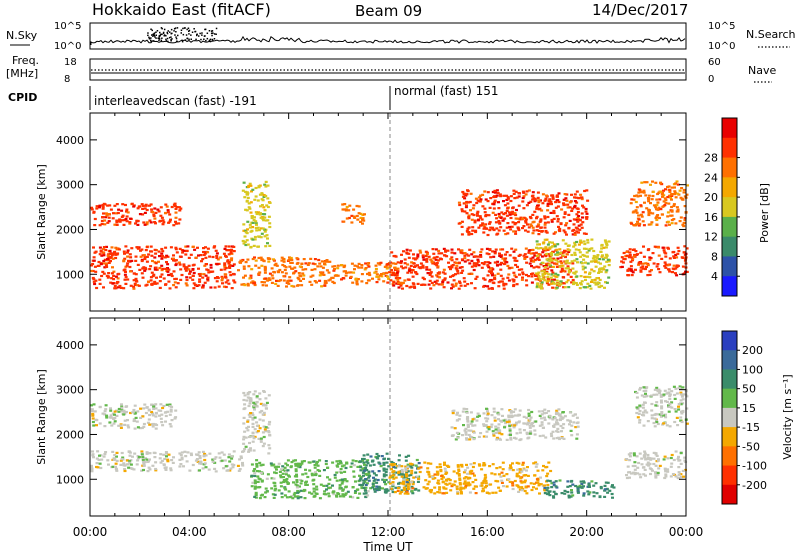 This screenshot has height=554, width=800. What do you see at coordinates (729, 437) in the screenshot?
I see `colorbar-swatch` at bounding box center [729, 437].